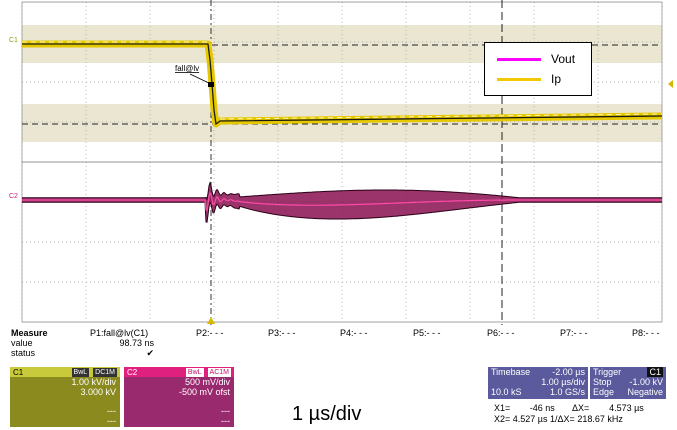 Image resolution: width=677 pixels, height=430 pixels. What do you see at coordinates (574, 333) in the screenshot?
I see `cursor-marker-p7: P7:- - -` at bounding box center [574, 333].